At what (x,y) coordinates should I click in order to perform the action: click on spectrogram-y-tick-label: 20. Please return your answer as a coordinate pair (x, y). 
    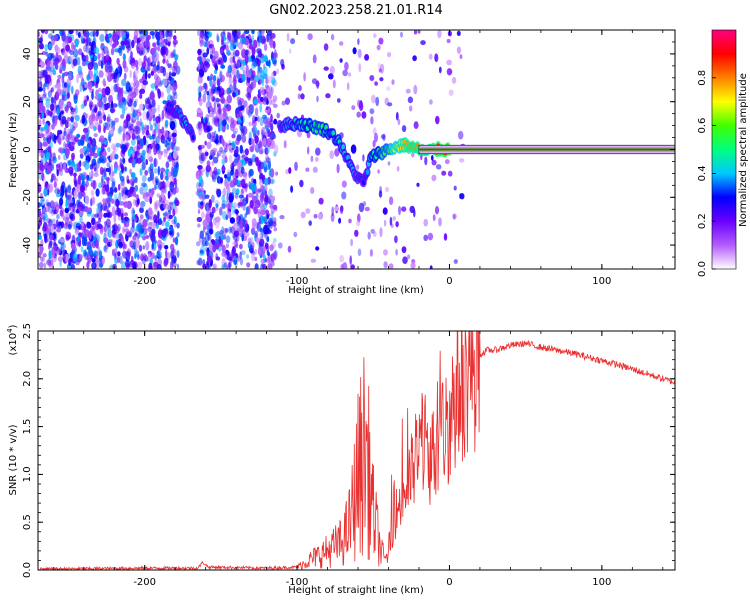
    Looking at the image, I should click on (27, 101).